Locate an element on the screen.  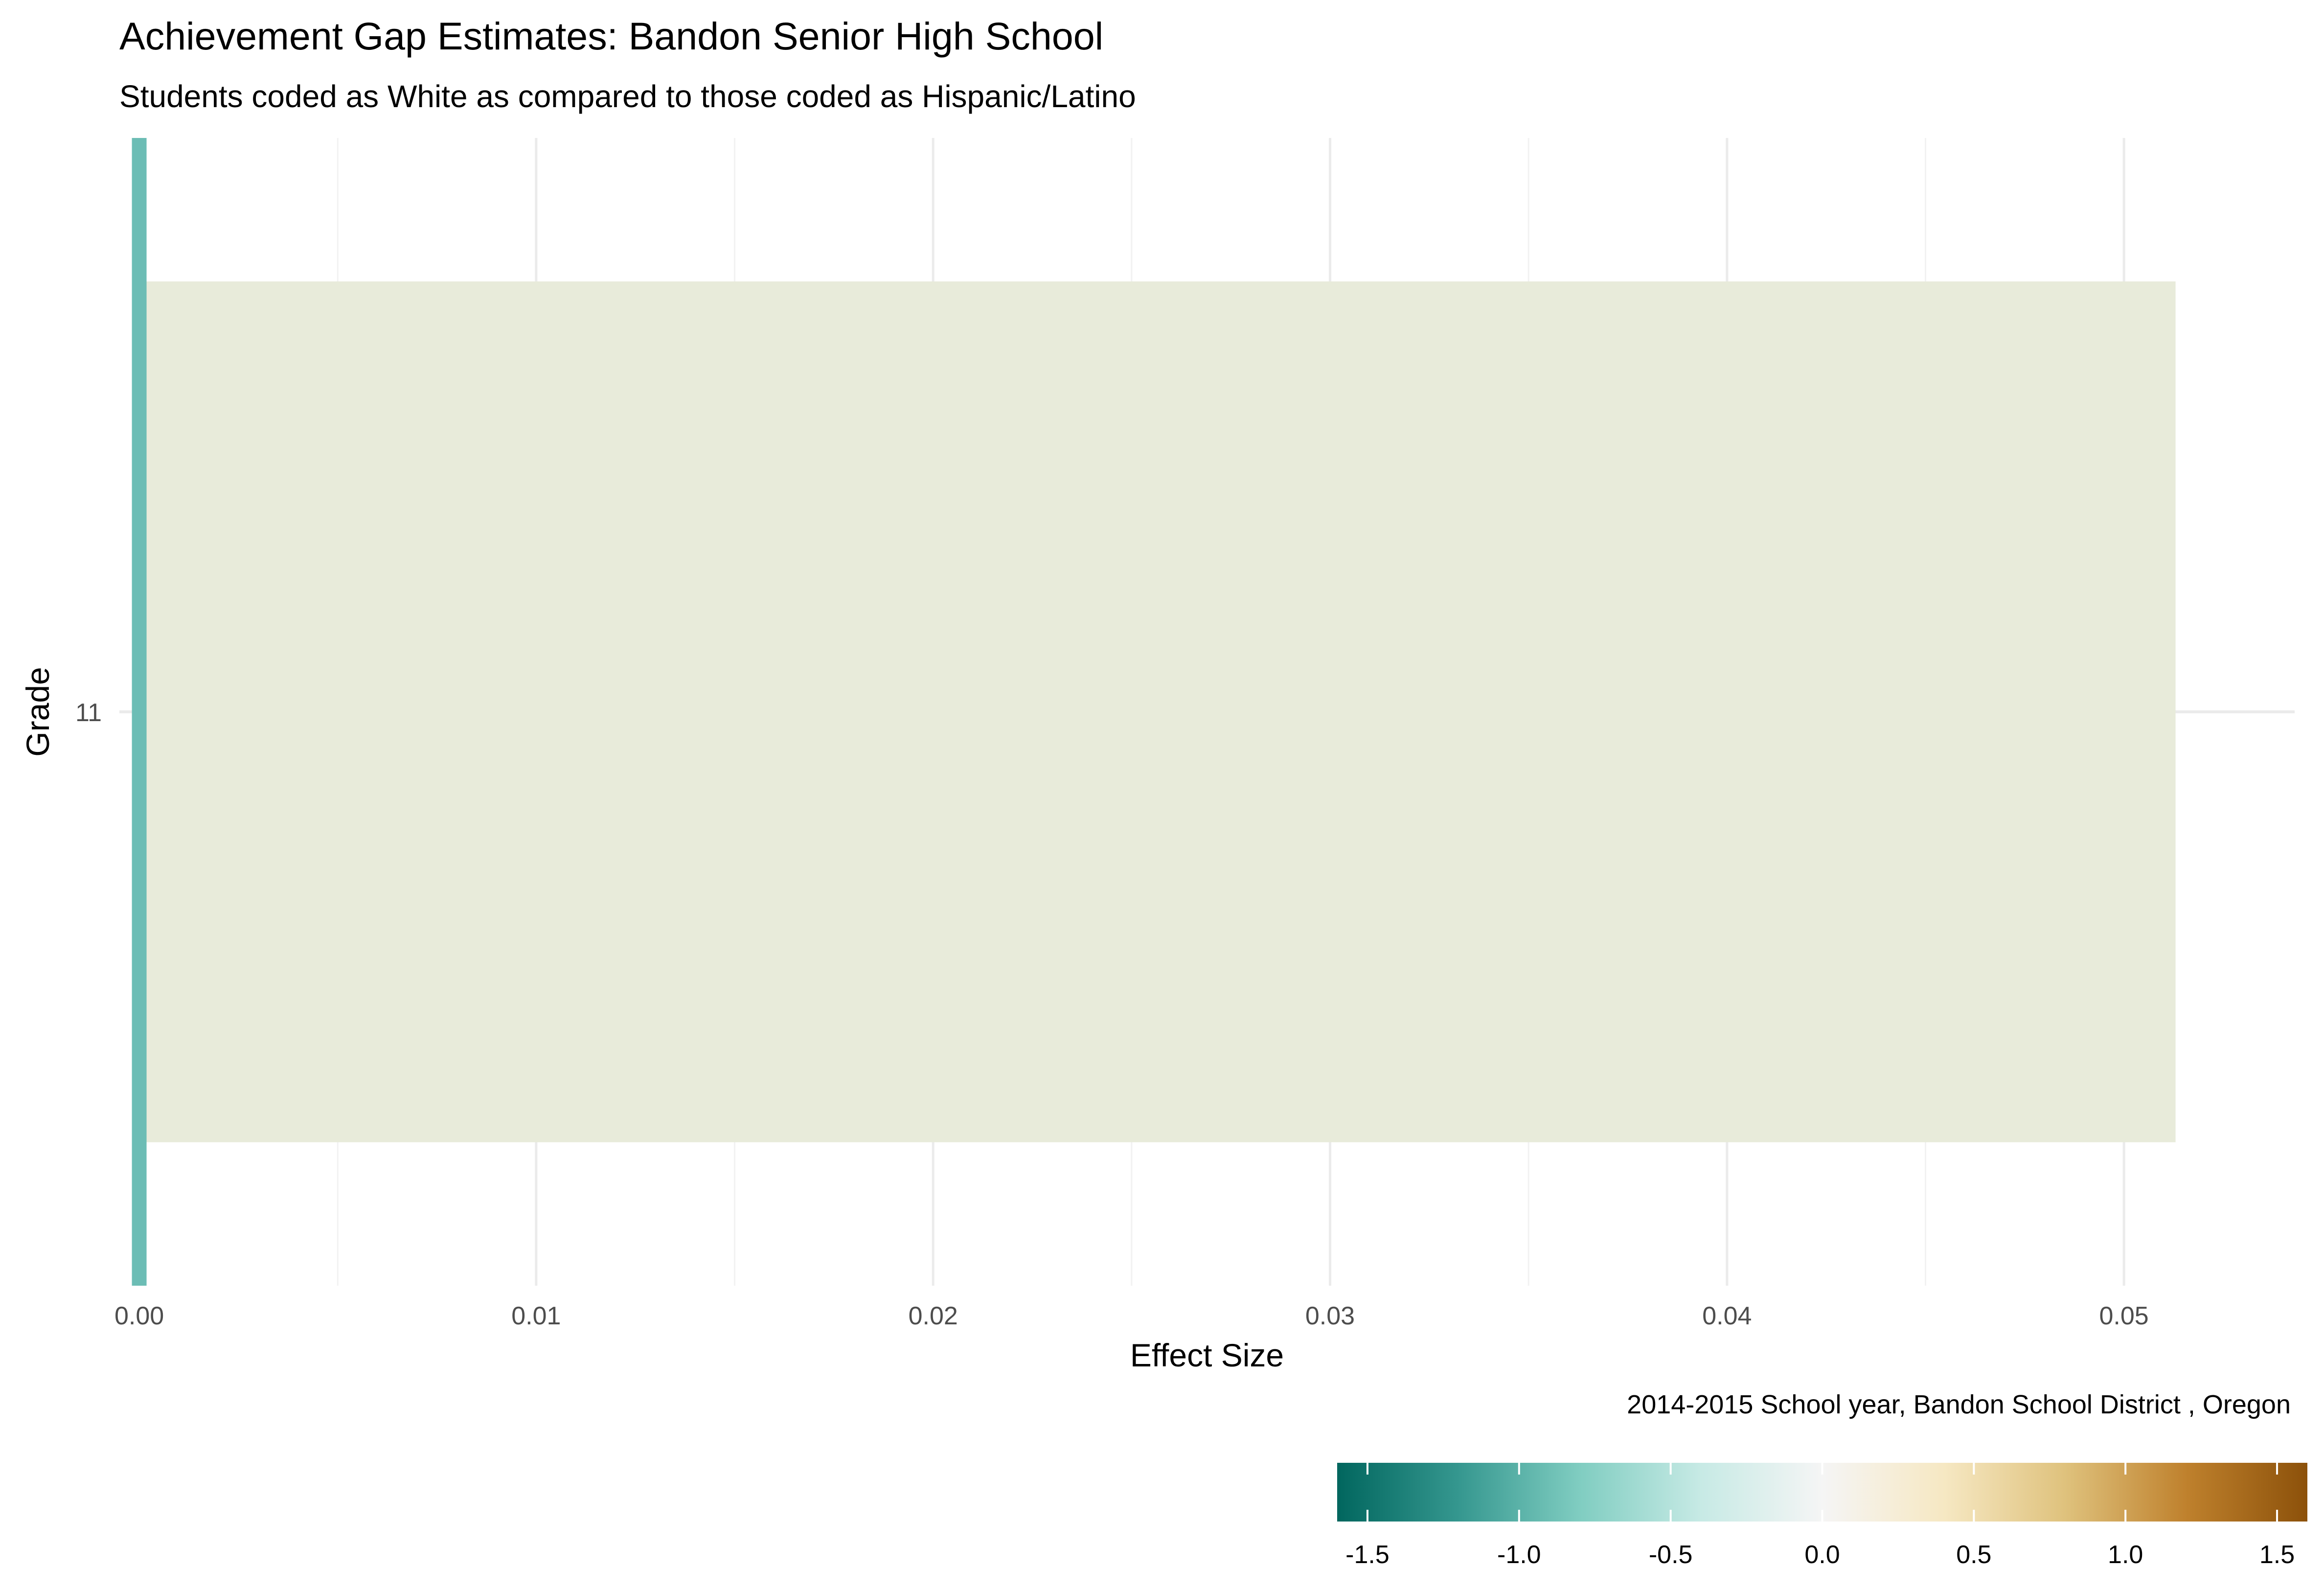
colorbar-tick-label: 0.0 is located at coordinates (1822, 1555).